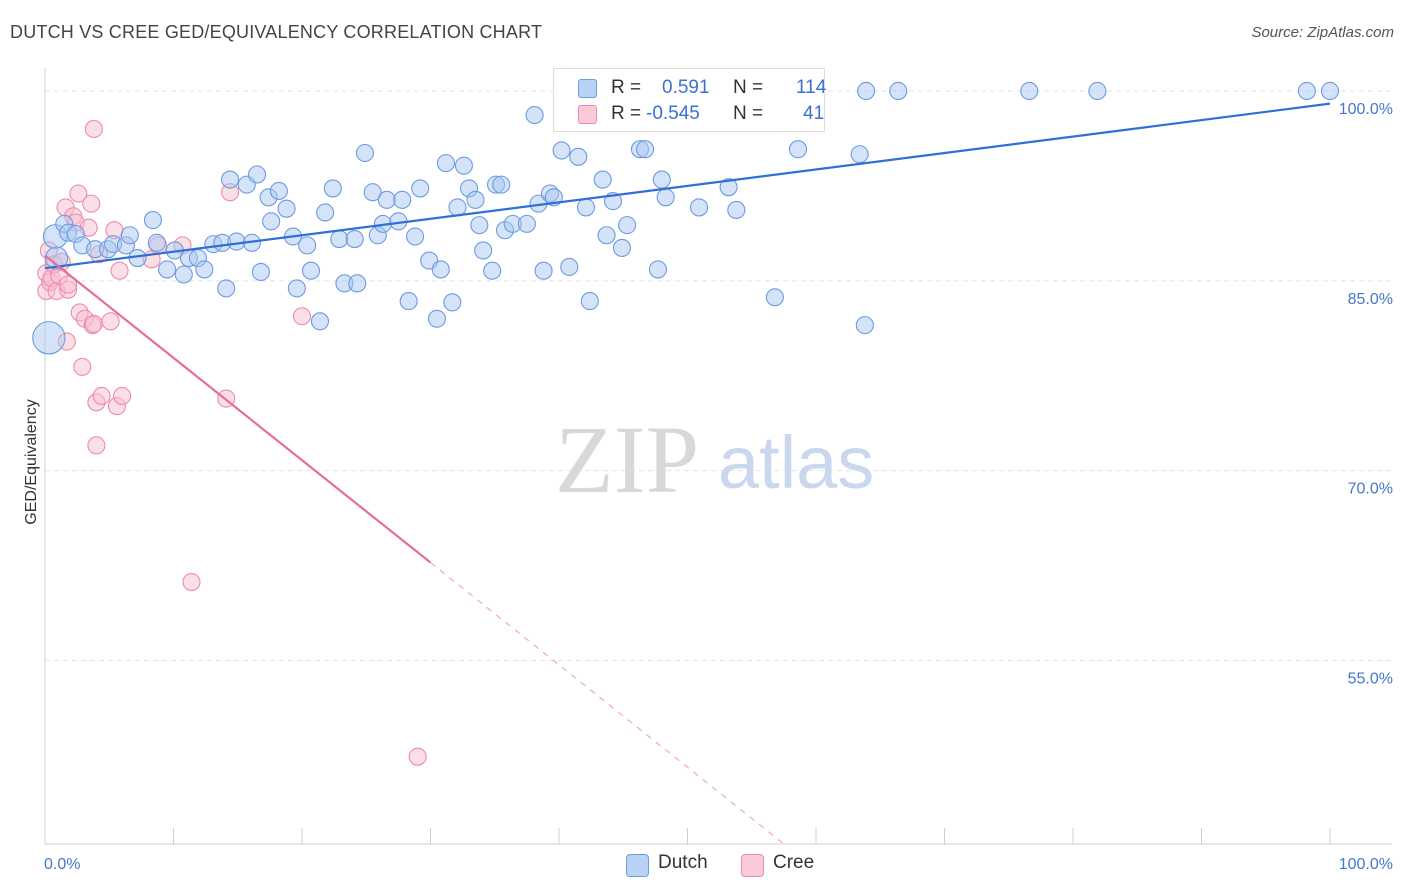 This screenshot has width=1406, height=892. Describe the element at coordinates (748, 113) in the screenshot. I see `cree-n-label: N =` at that location.